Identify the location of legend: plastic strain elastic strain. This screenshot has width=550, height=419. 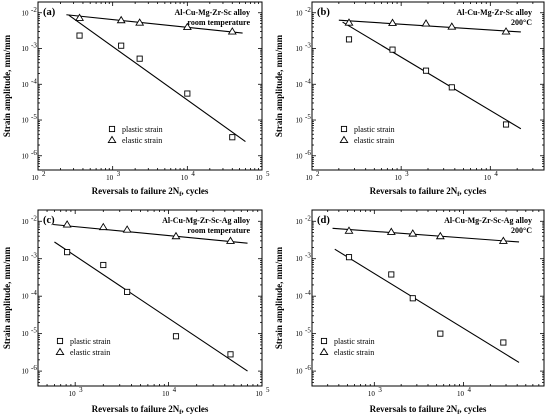
(367, 135).